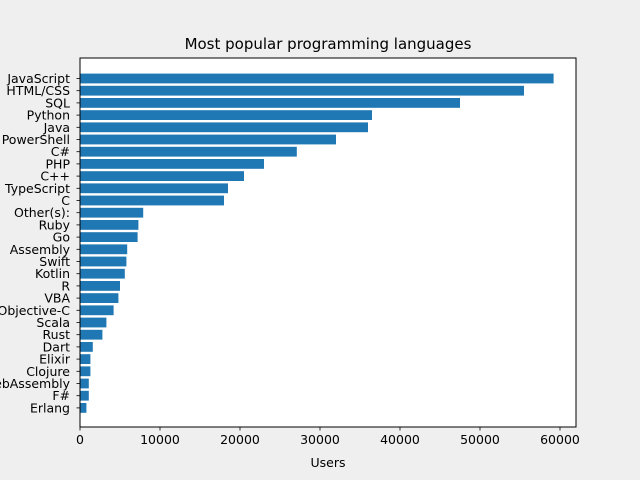 This screenshot has width=640, height=480. Describe the element at coordinates (302, 90) in the screenshot. I see `bar-html-css` at that location.